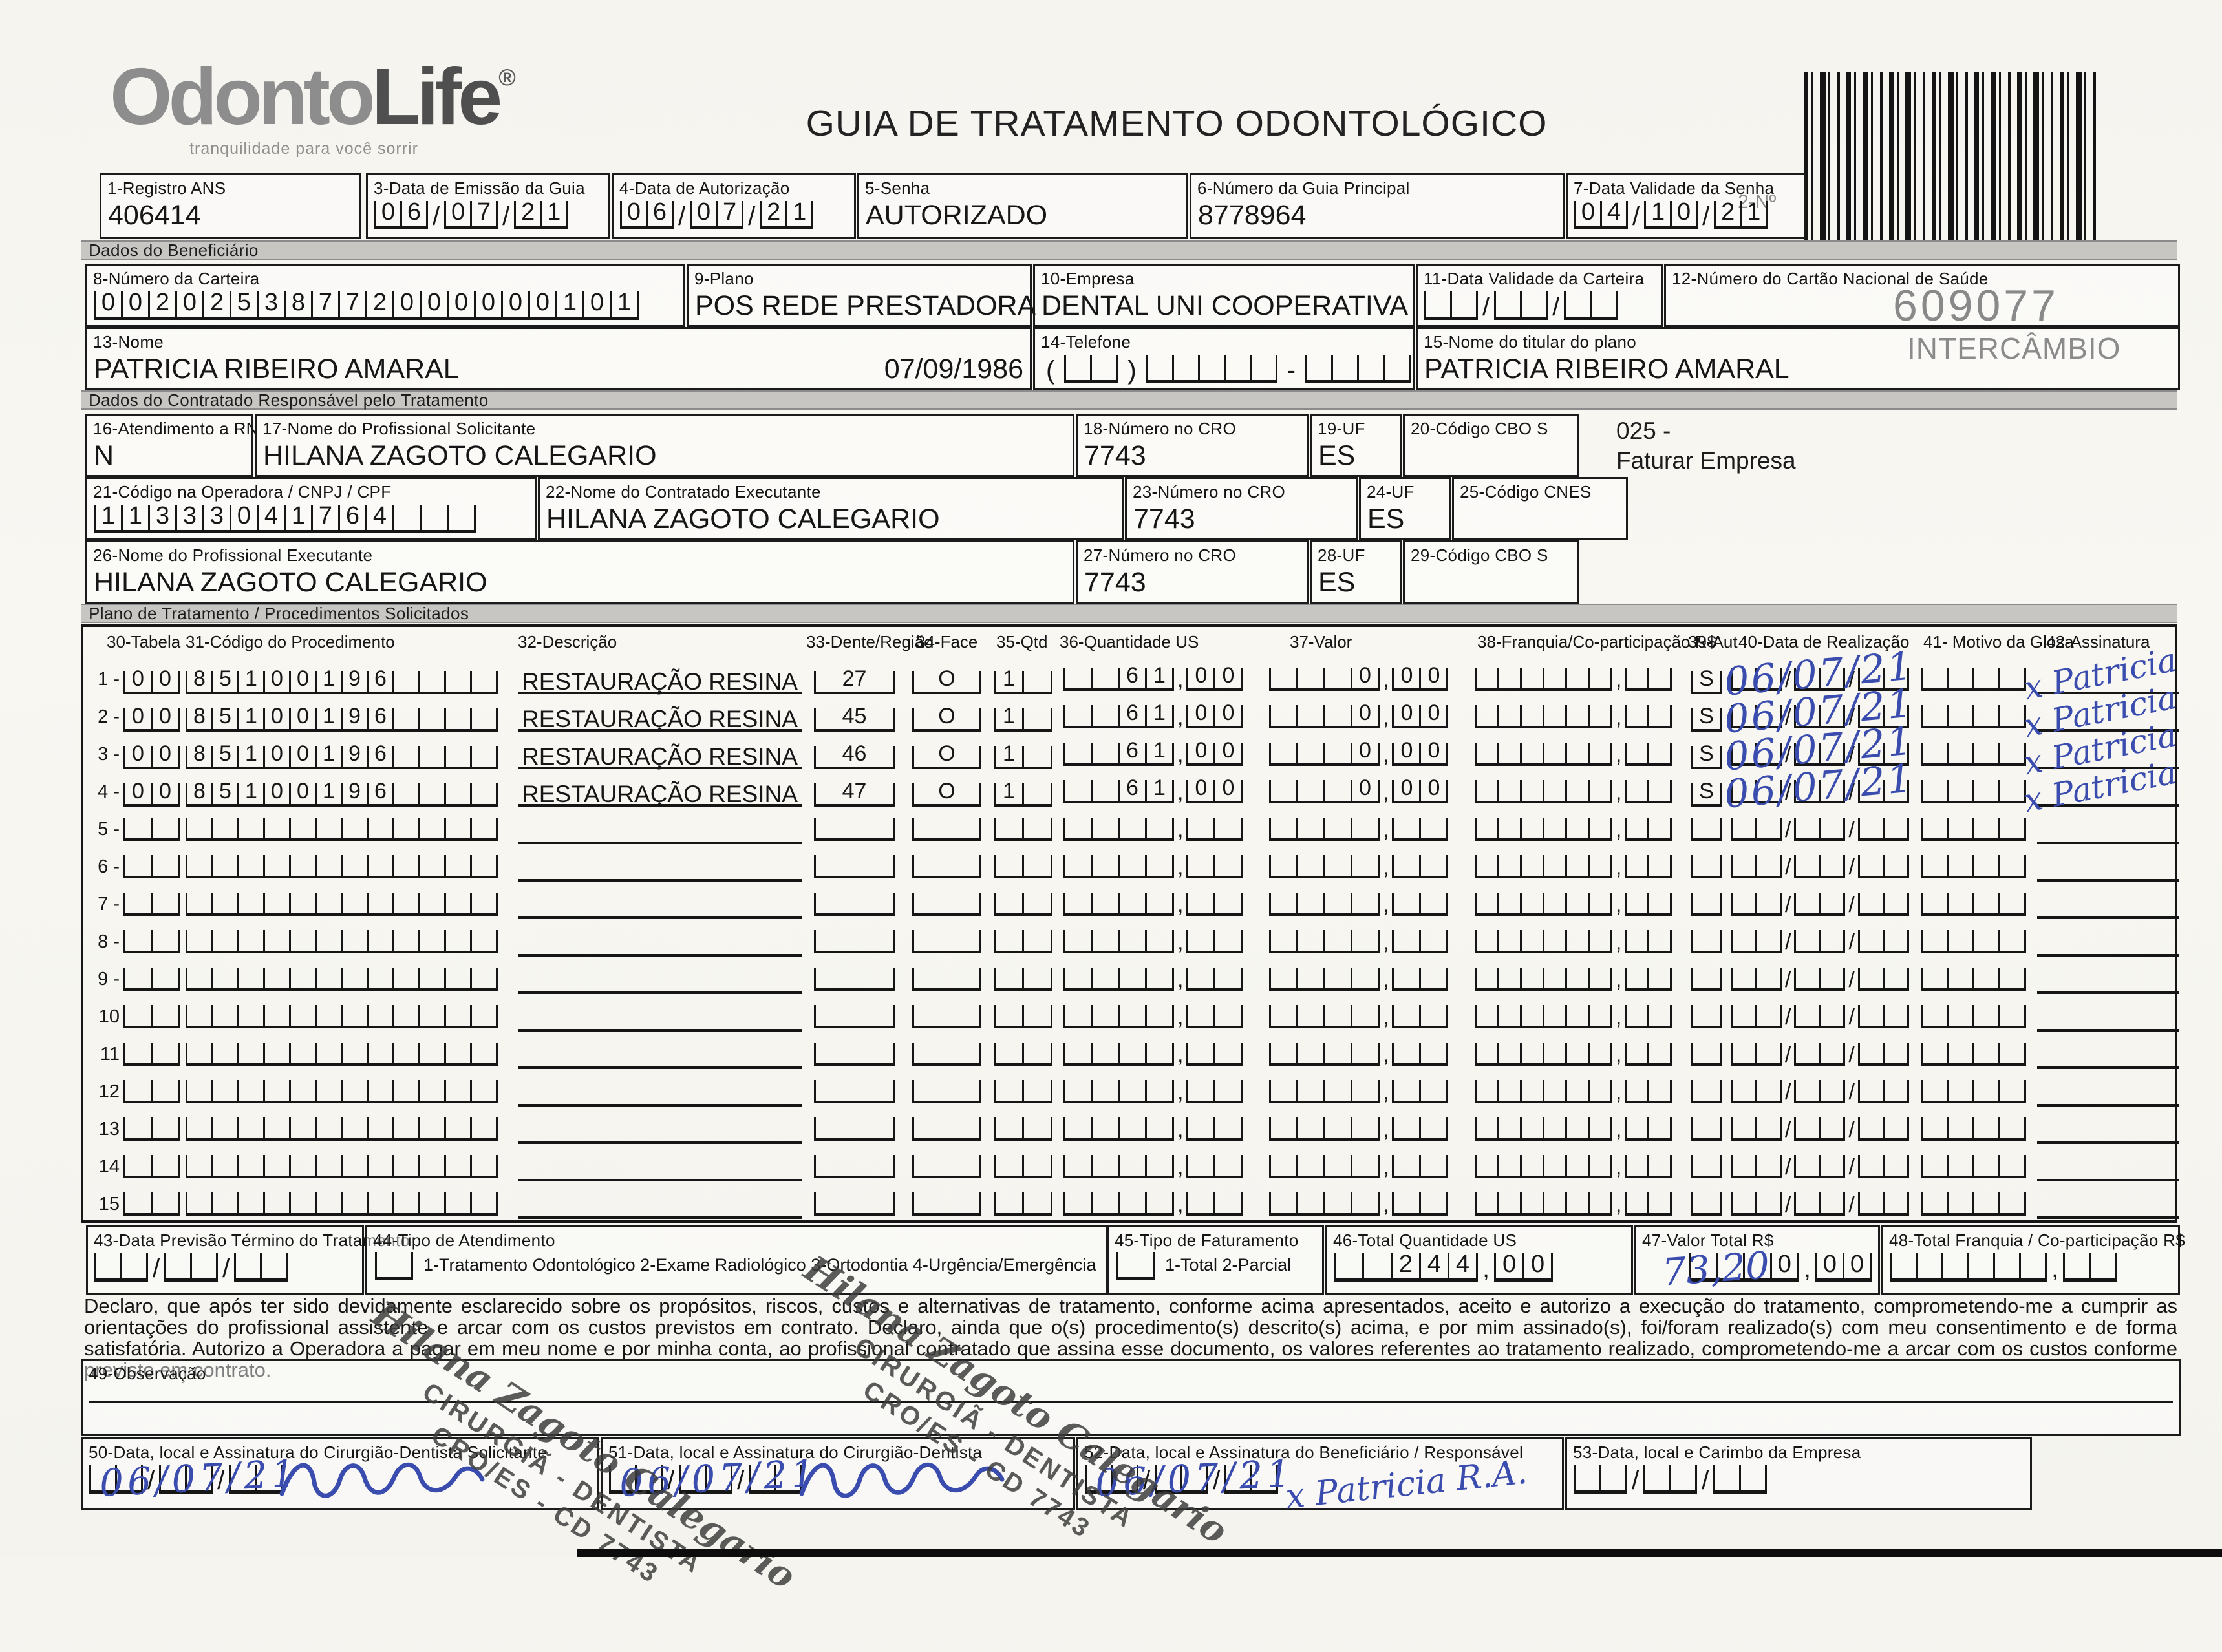  What do you see at coordinates (947, 756) in the screenshot?
I see `cell-face: O` at bounding box center [947, 756].